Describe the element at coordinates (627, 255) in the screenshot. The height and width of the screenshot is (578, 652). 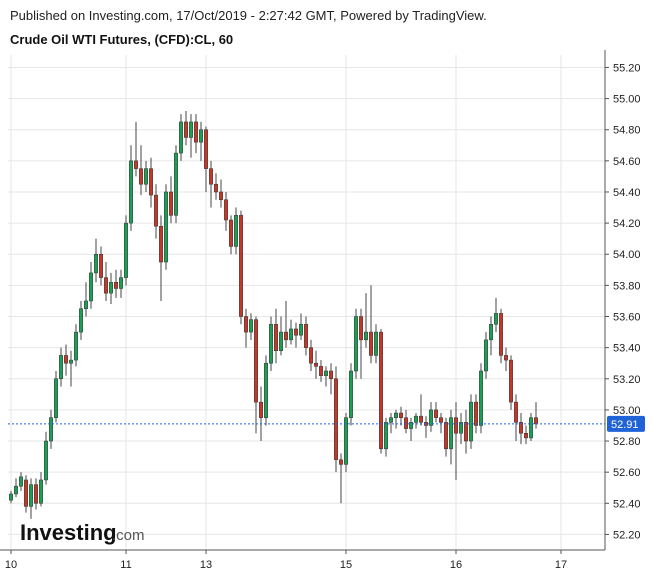
I see `y-tick-label: 54.00` at that location.